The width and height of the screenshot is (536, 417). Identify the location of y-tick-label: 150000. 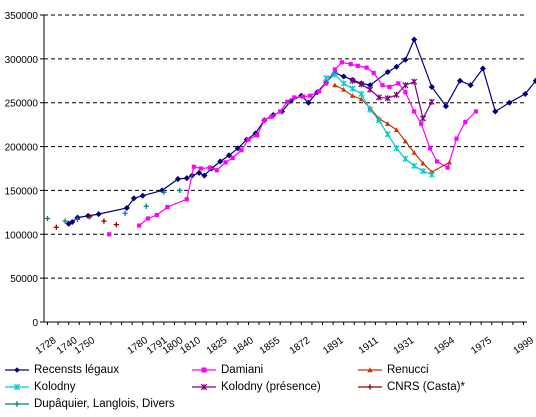
(22, 191).